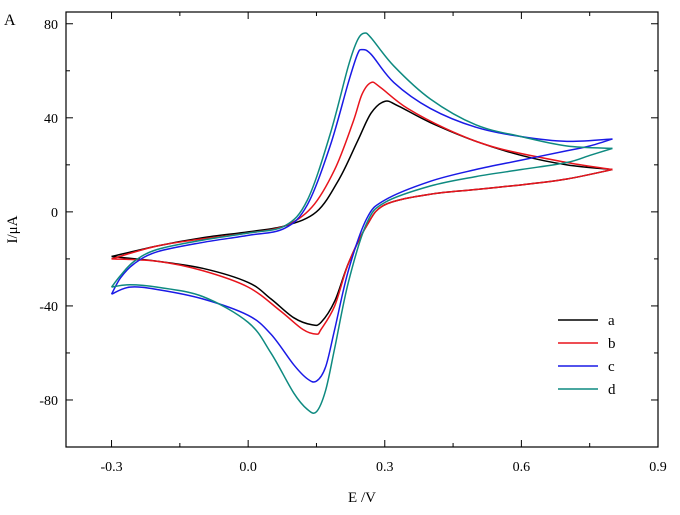  I want to click on x-tick-label: 0.0, so click(248, 467).